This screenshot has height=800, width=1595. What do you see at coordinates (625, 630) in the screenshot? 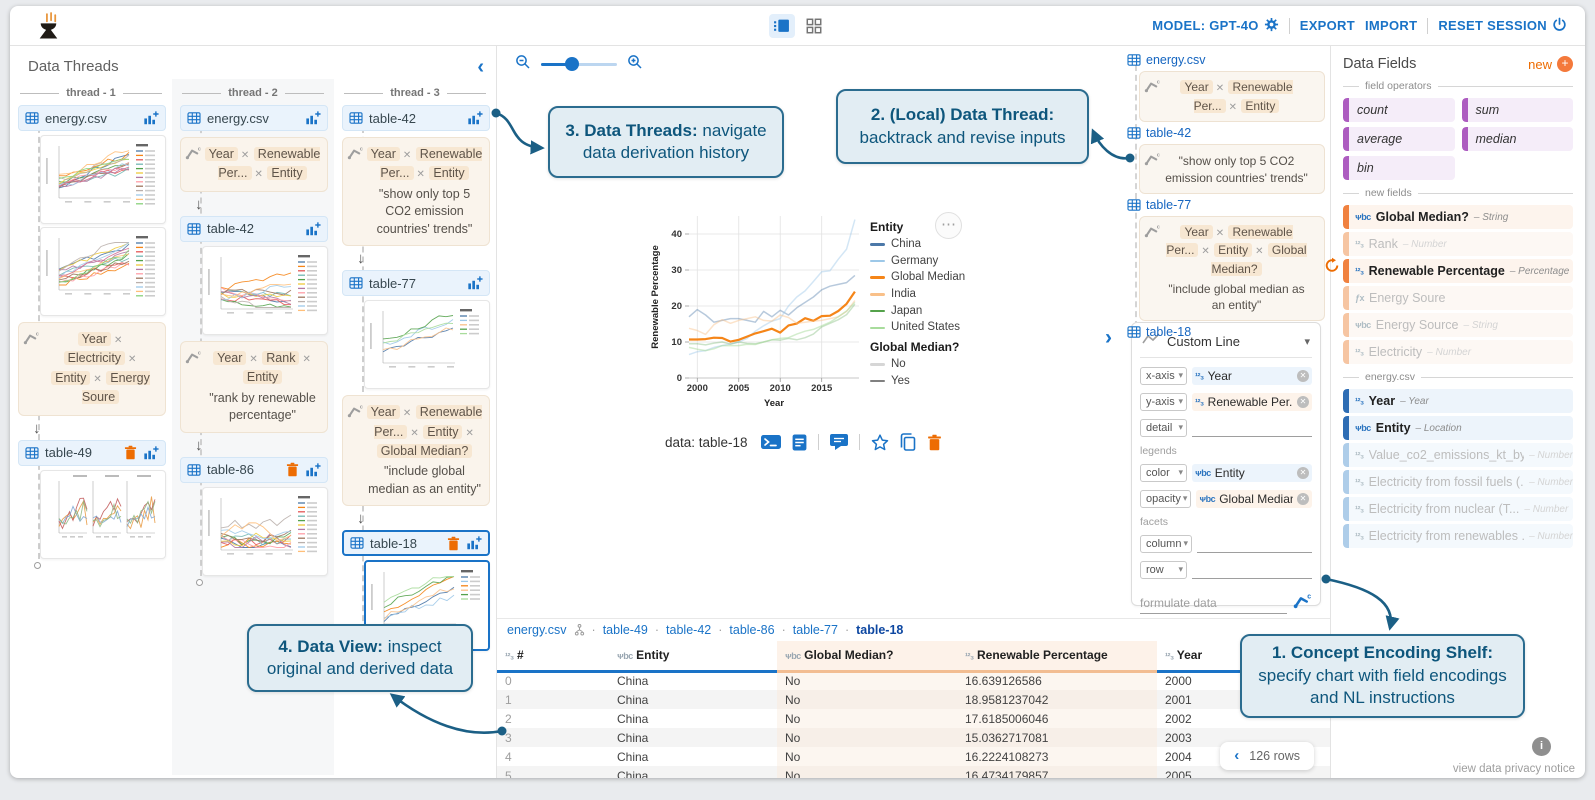
I see `data-tab-table-49: table-49` at bounding box center [625, 630].